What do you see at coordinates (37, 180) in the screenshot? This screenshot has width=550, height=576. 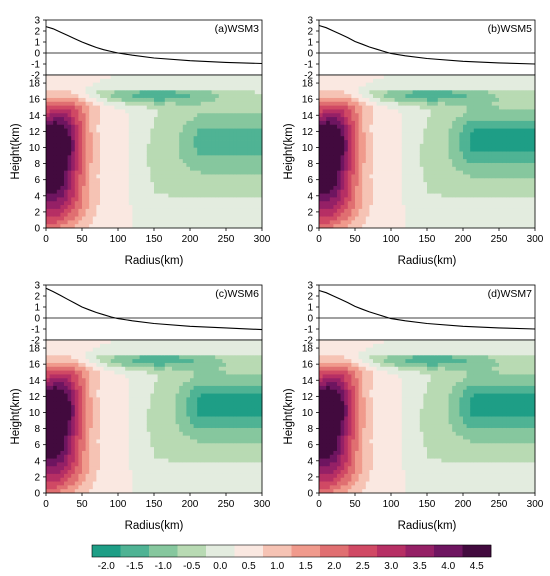 I see `ytick-label: 6` at bounding box center [37, 180].